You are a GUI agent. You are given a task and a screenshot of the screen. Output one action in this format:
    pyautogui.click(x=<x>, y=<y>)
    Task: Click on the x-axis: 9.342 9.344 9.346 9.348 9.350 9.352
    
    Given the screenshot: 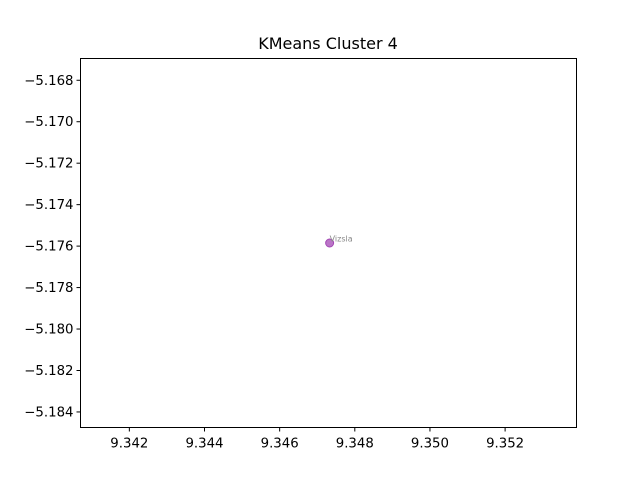 What is the action you would take?
    pyautogui.click(x=317, y=439)
    